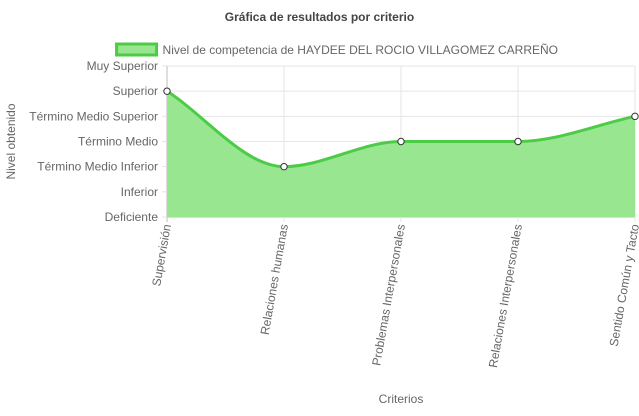  What do you see at coordinates (93, 116) in the screenshot?
I see `y-tick-label: Término Medio Superior` at bounding box center [93, 116].